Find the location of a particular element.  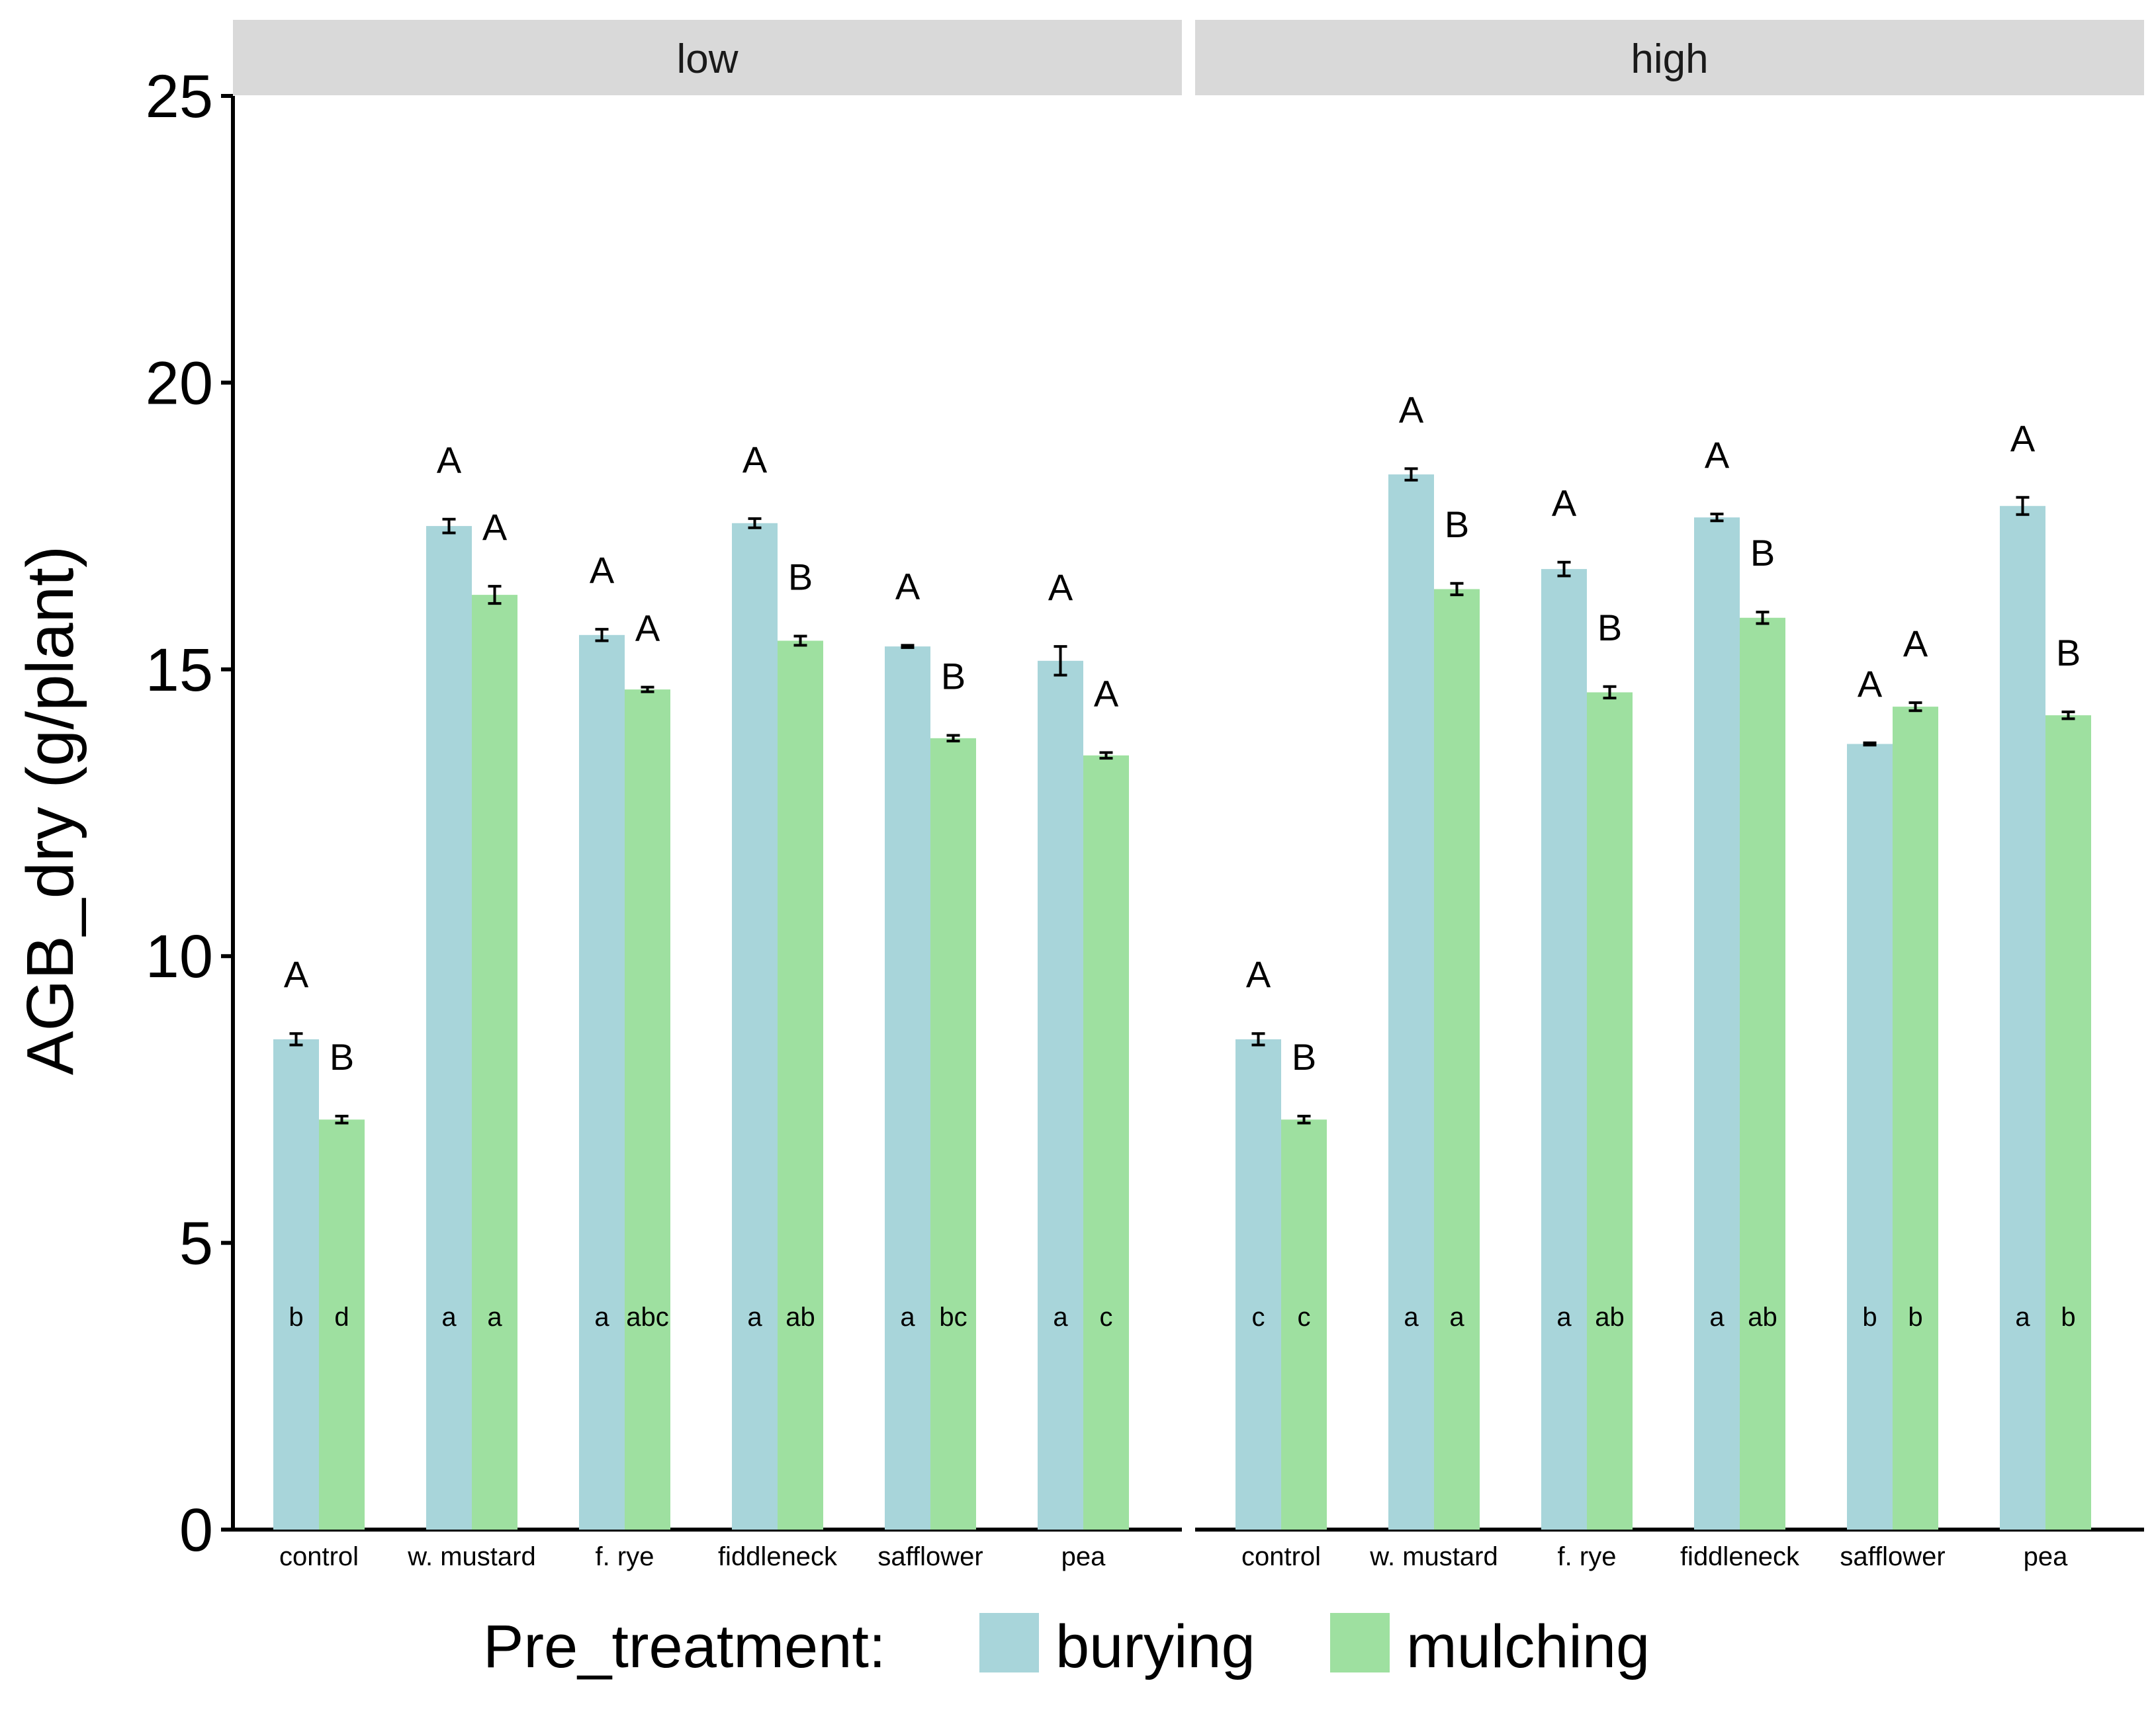

y-tick-label: 5 is located at coordinates (196, 1244).